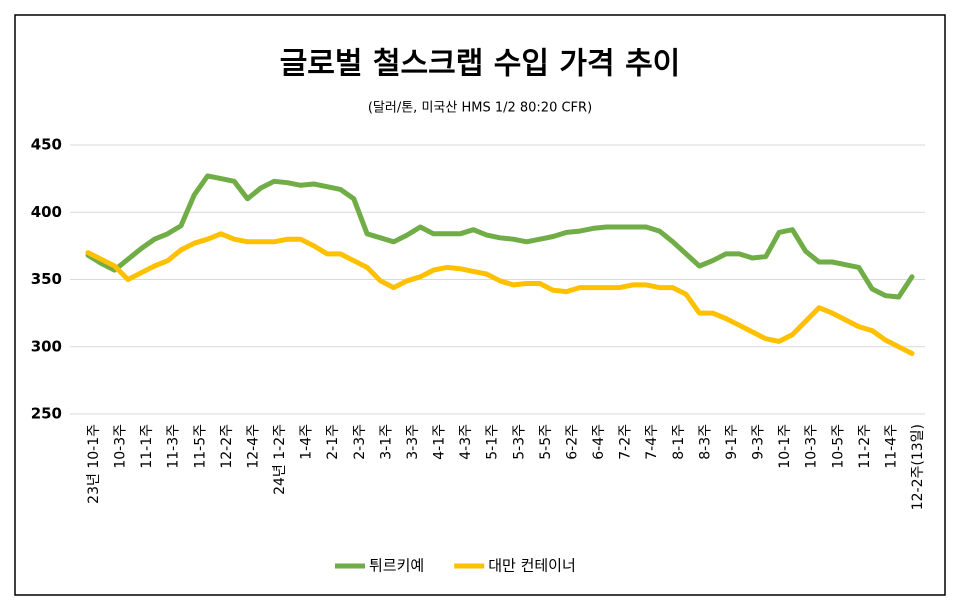 The width and height of the screenshot is (960, 615). Describe the element at coordinates (493, 442) in the screenshot. I see `x-tick-label: 5-1주` at that location.